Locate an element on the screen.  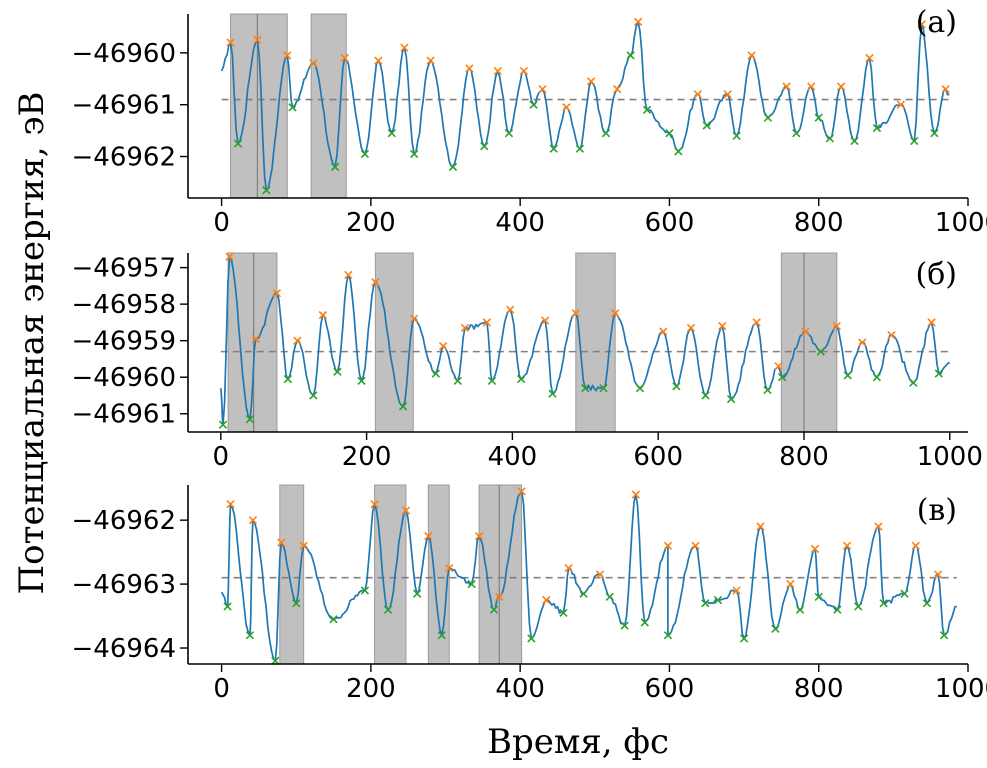
y-tick-label: −46961 is located at coordinates (124, 415).